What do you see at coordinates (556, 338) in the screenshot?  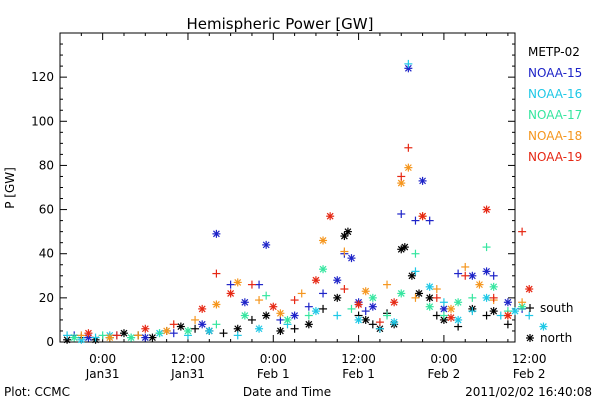 I see `symbol-legend-label: north` at bounding box center [556, 338].